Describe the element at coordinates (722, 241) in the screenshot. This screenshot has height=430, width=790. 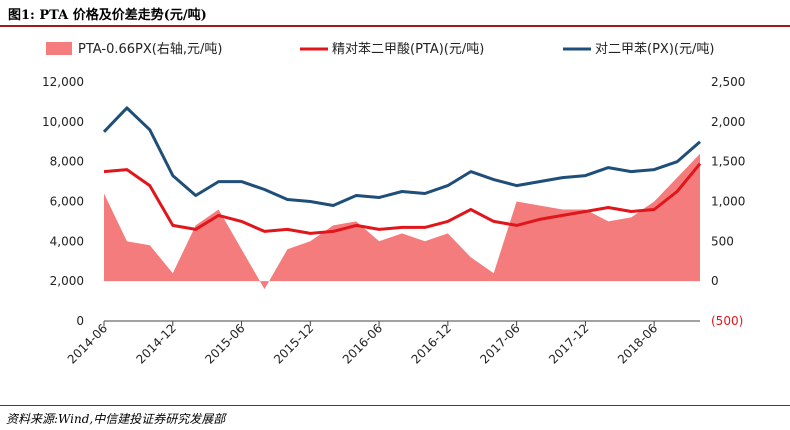
I see `y-right-tick-label: 500` at that location.